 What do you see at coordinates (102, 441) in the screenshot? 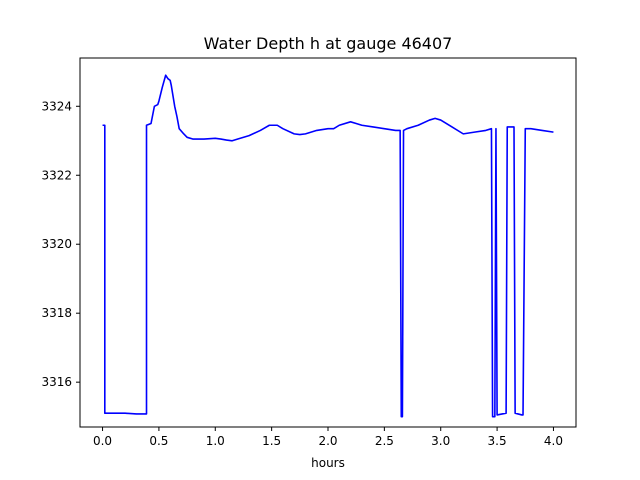
I see `x-tick-label: 0.0` at bounding box center [102, 441].